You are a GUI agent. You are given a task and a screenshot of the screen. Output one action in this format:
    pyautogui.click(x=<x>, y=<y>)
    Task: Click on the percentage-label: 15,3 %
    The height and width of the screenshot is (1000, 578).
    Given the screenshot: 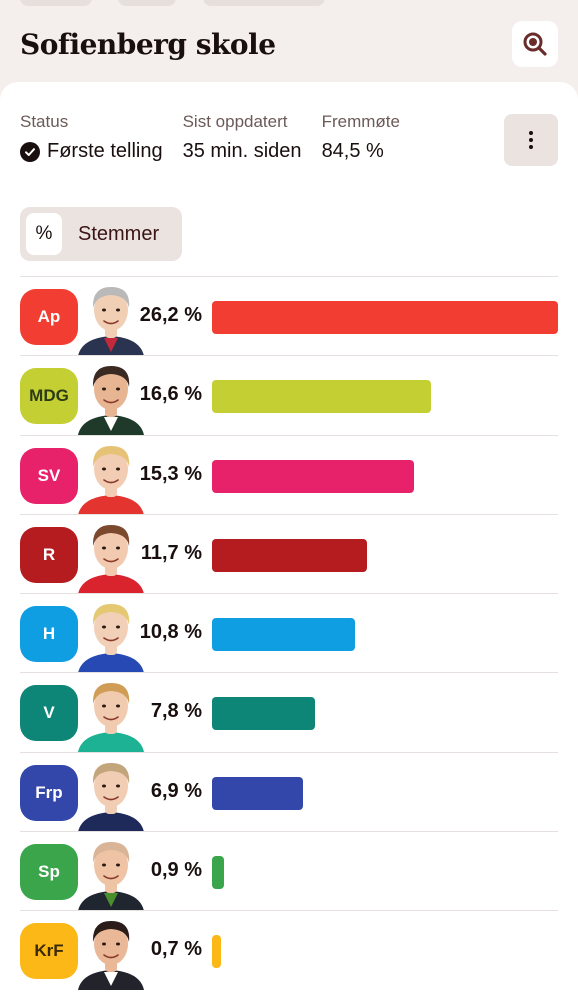 What is the action you would take?
    pyautogui.click(x=170, y=473)
    